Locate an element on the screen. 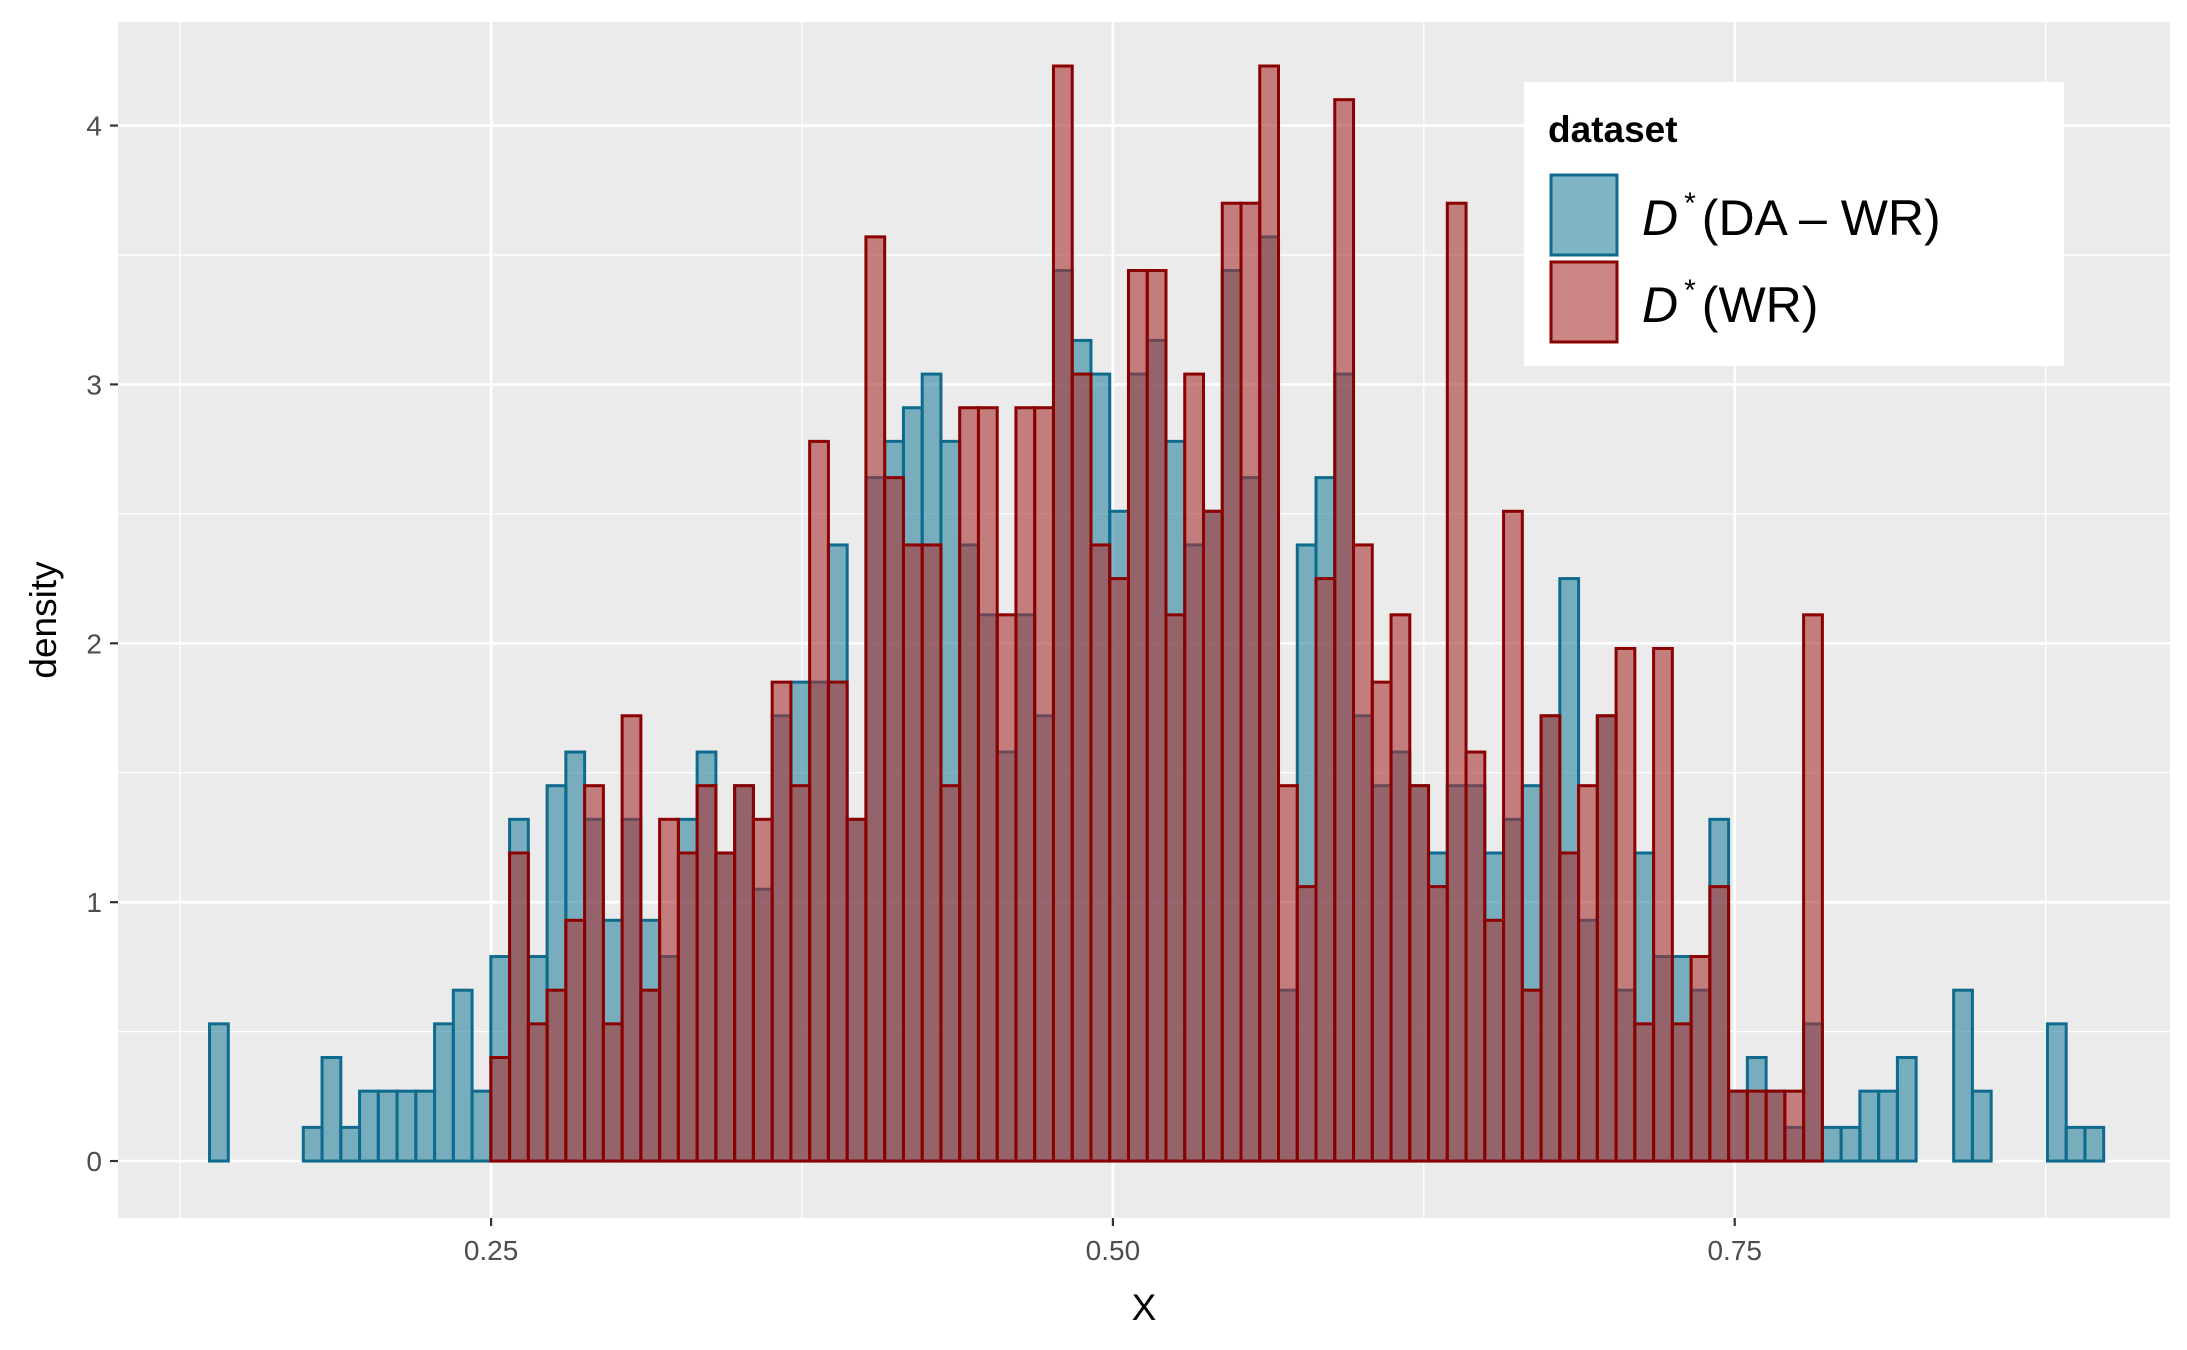  legend-key-da-wr is located at coordinates (1584, 215).